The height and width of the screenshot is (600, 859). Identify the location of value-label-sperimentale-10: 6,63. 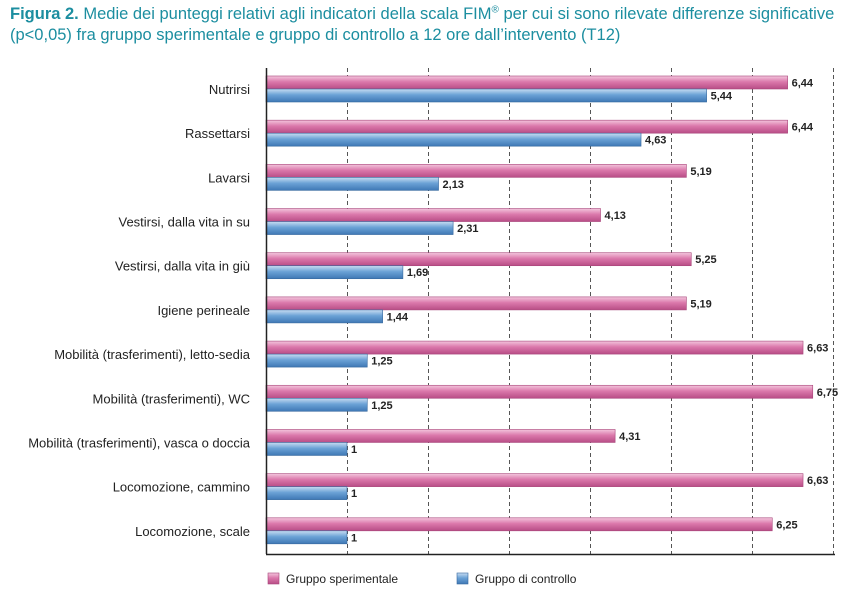
(817, 481).